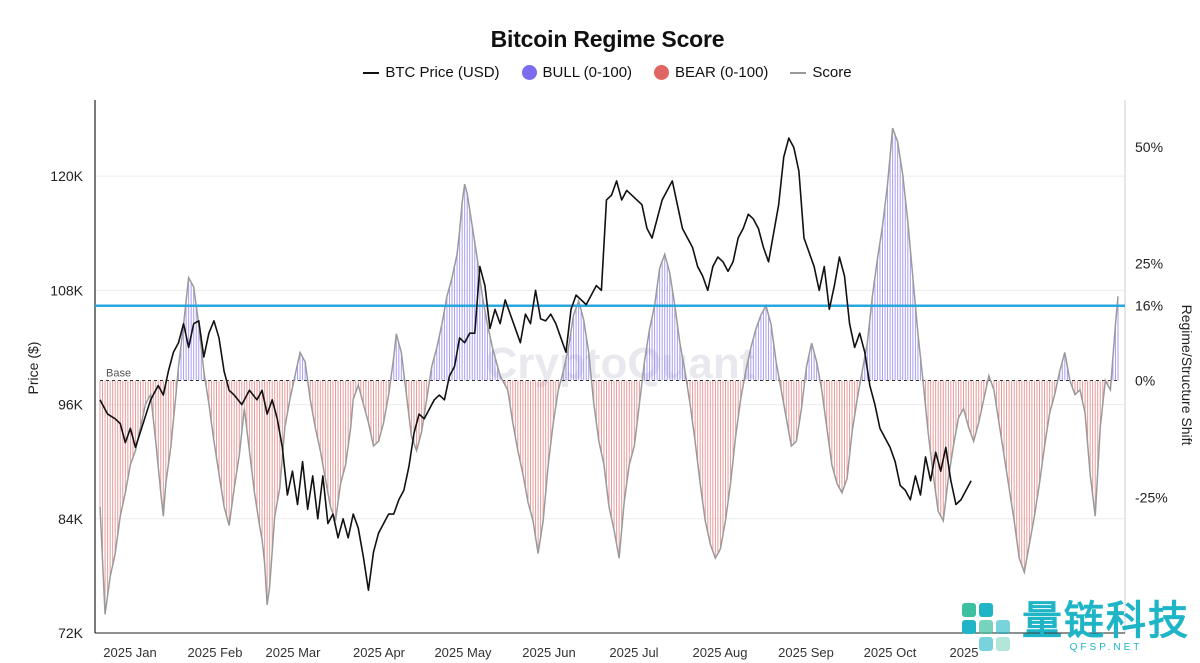 This screenshot has height=663, width=1200. What do you see at coordinates (587, 72) in the screenshot?
I see `legend-label: BULL (0-100)` at bounding box center [587, 72].